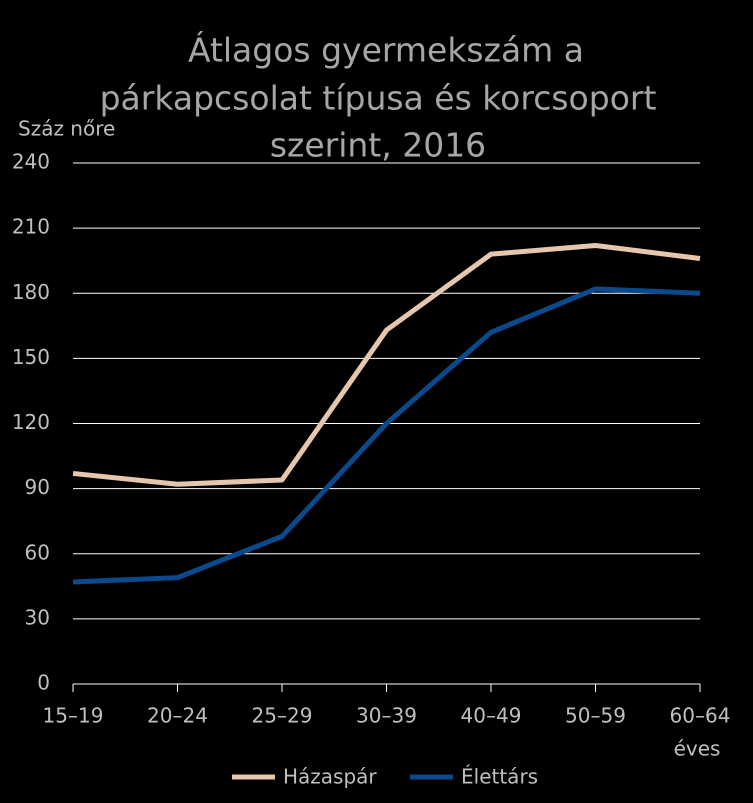 The height and width of the screenshot is (803, 753). What do you see at coordinates (73, 716) in the screenshot?
I see `x-tick-label: 15–19` at bounding box center [73, 716].